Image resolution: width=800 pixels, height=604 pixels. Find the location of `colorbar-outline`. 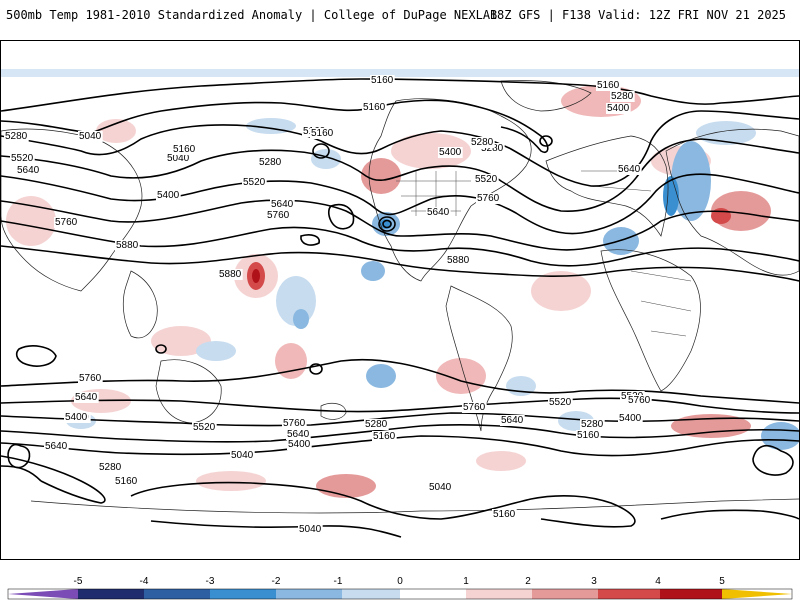

colorbar-outline is located at coordinates (400, 594).